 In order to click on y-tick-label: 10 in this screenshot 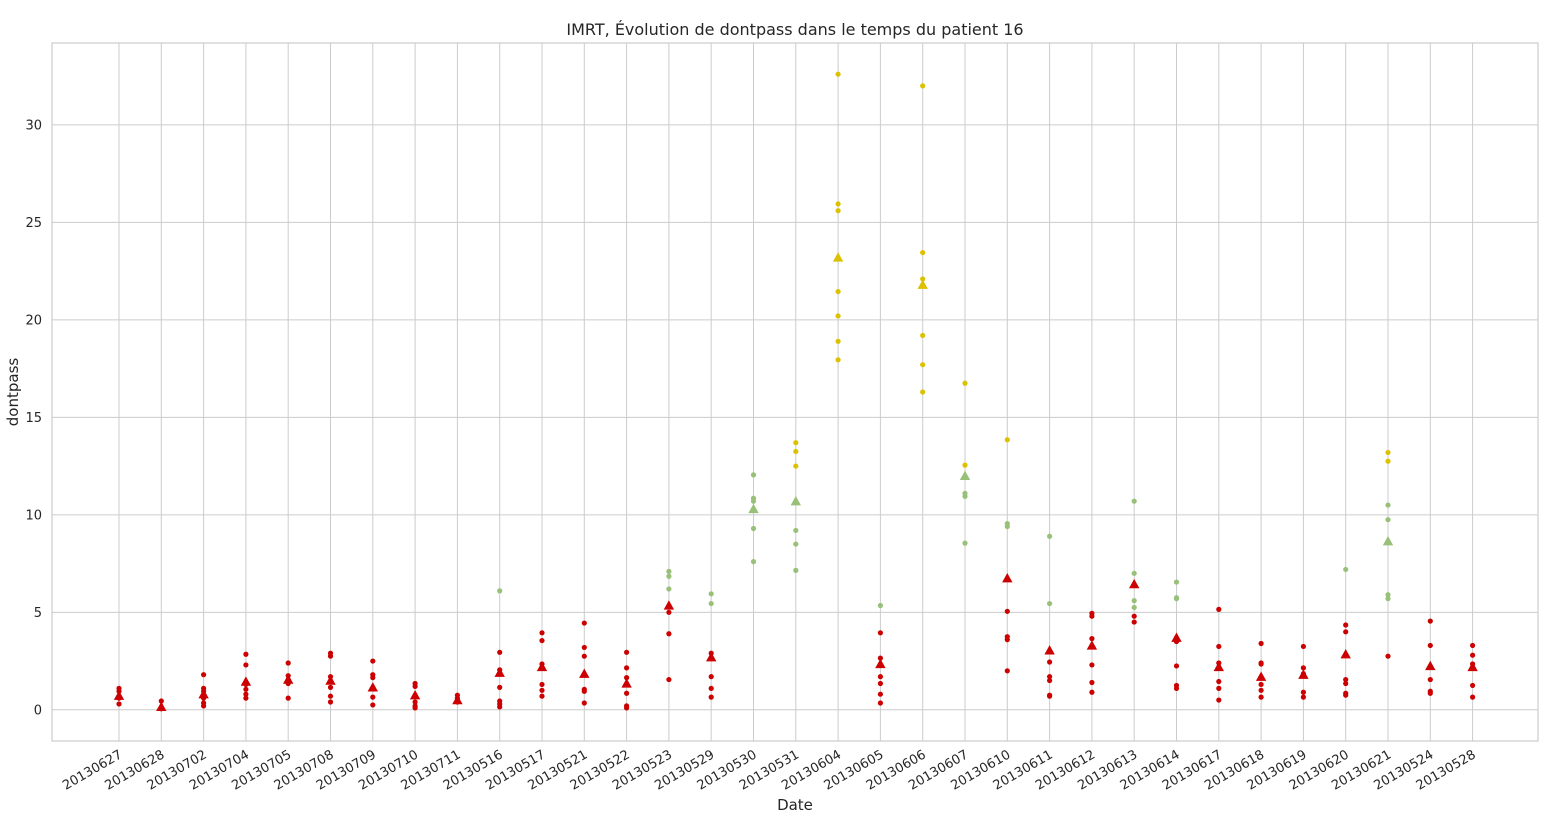, I will do `click(33, 515)`.